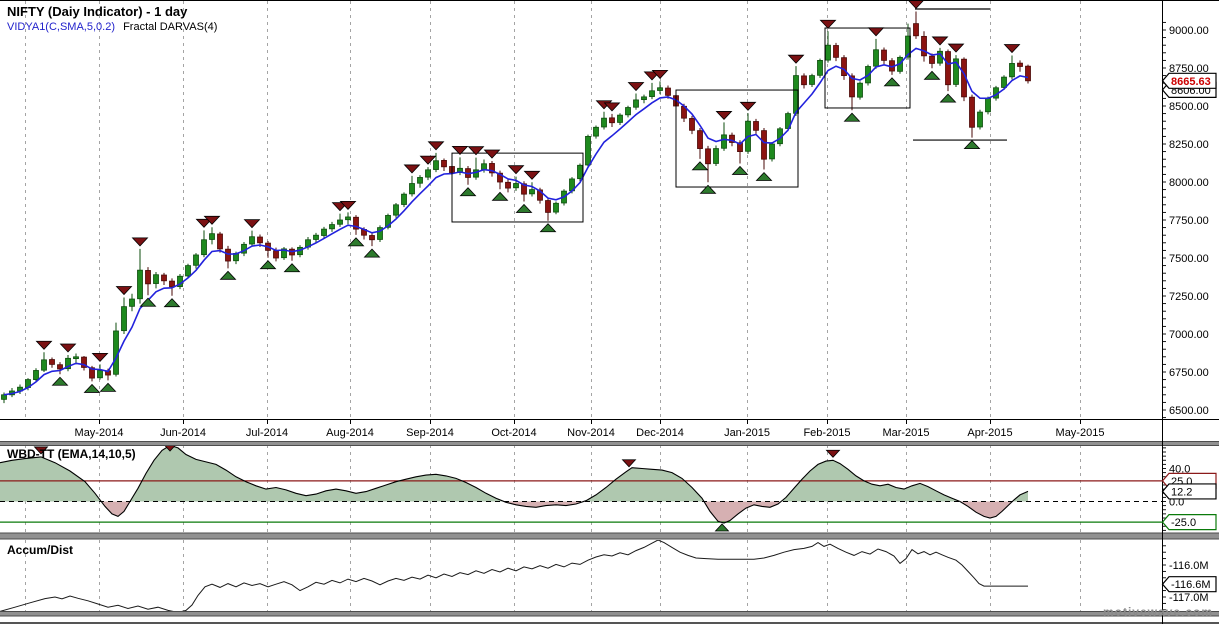 This screenshot has height=624, width=1219. Describe the element at coordinates (1191, 82) in the screenshot. I see `last-price-tag-text: 8665.63` at that location.